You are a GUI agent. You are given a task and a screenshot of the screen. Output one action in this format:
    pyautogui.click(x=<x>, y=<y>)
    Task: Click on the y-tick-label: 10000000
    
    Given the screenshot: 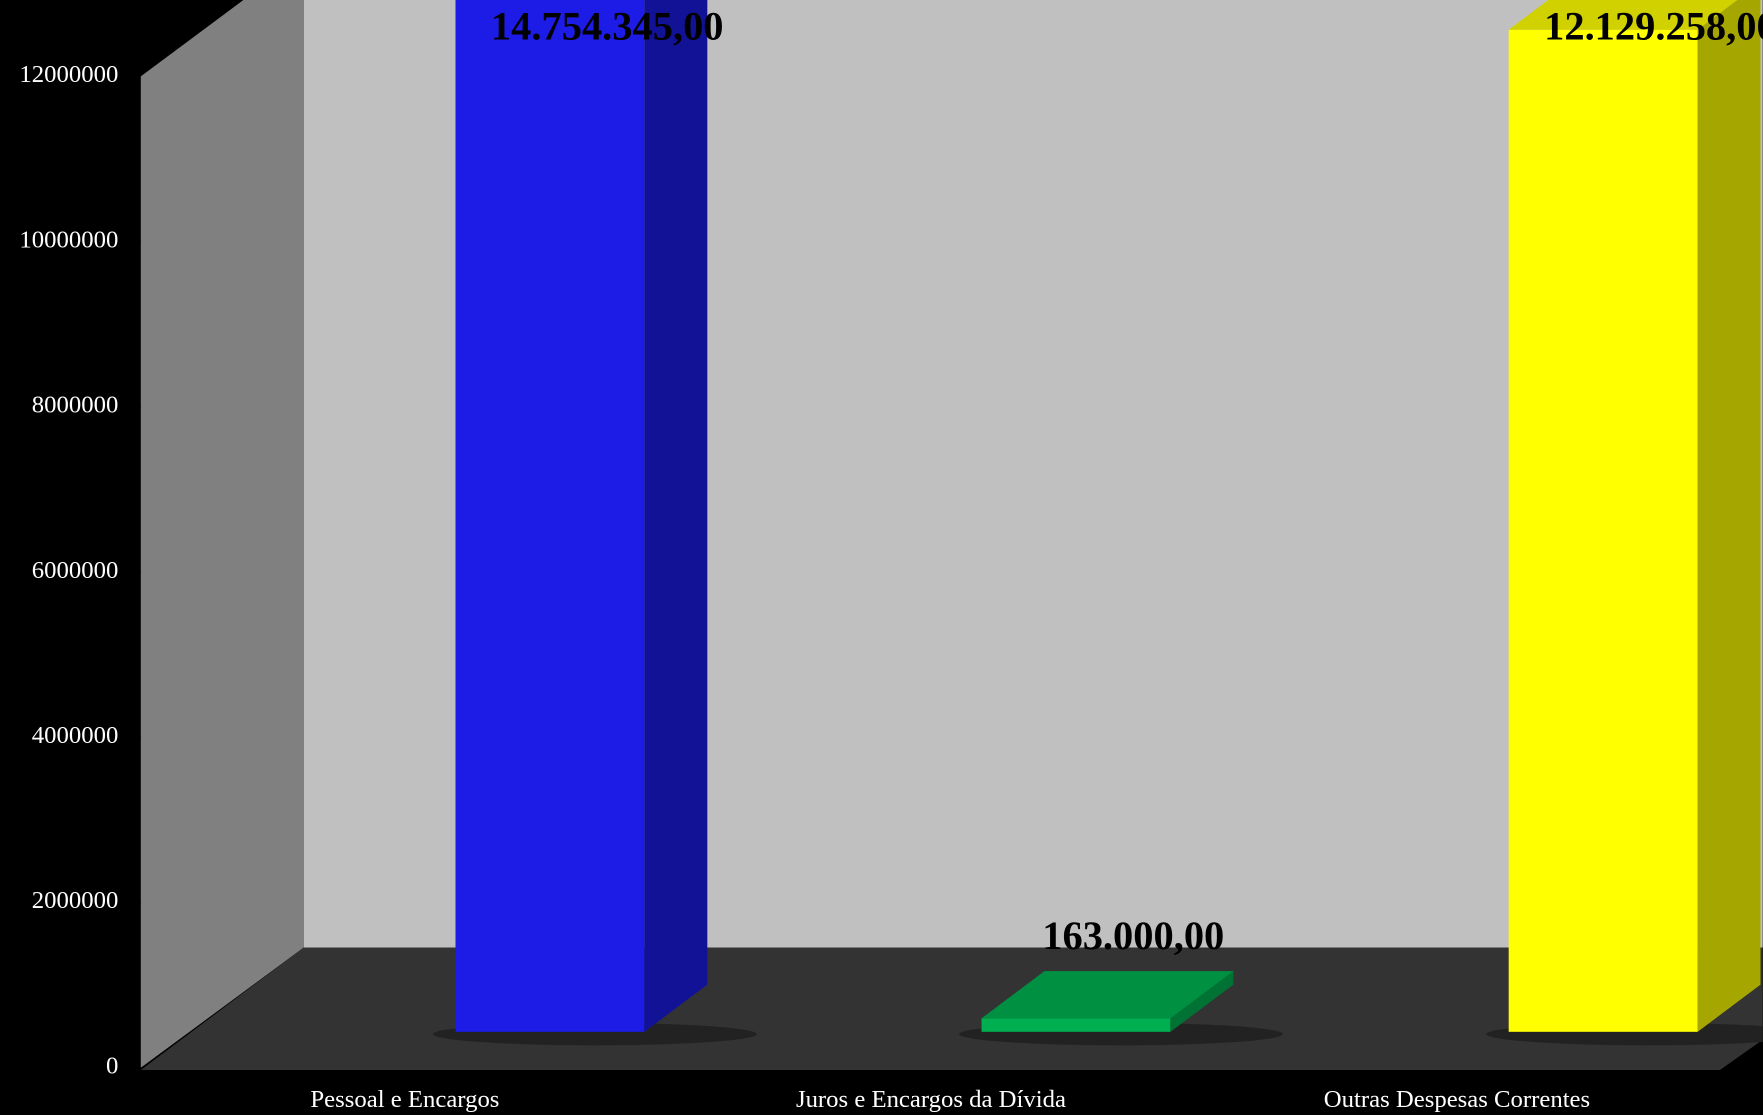 What is the action you would take?
    pyautogui.click(x=68, y=239)
    